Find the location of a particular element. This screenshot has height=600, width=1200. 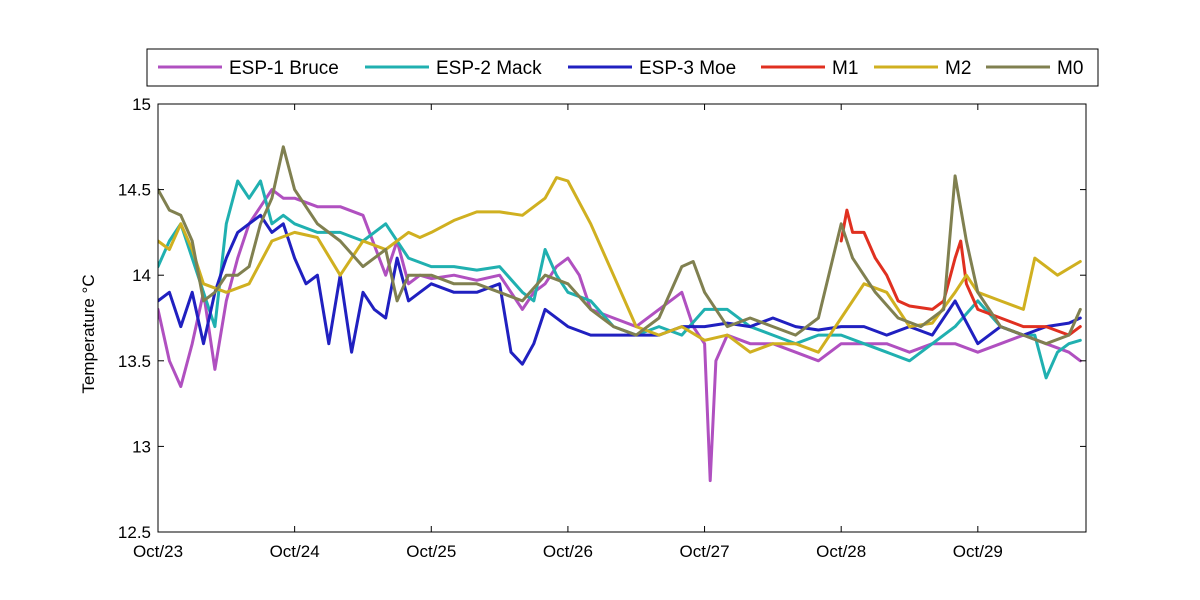

legend-label-3: M1 is located at coordinates (845, 68).